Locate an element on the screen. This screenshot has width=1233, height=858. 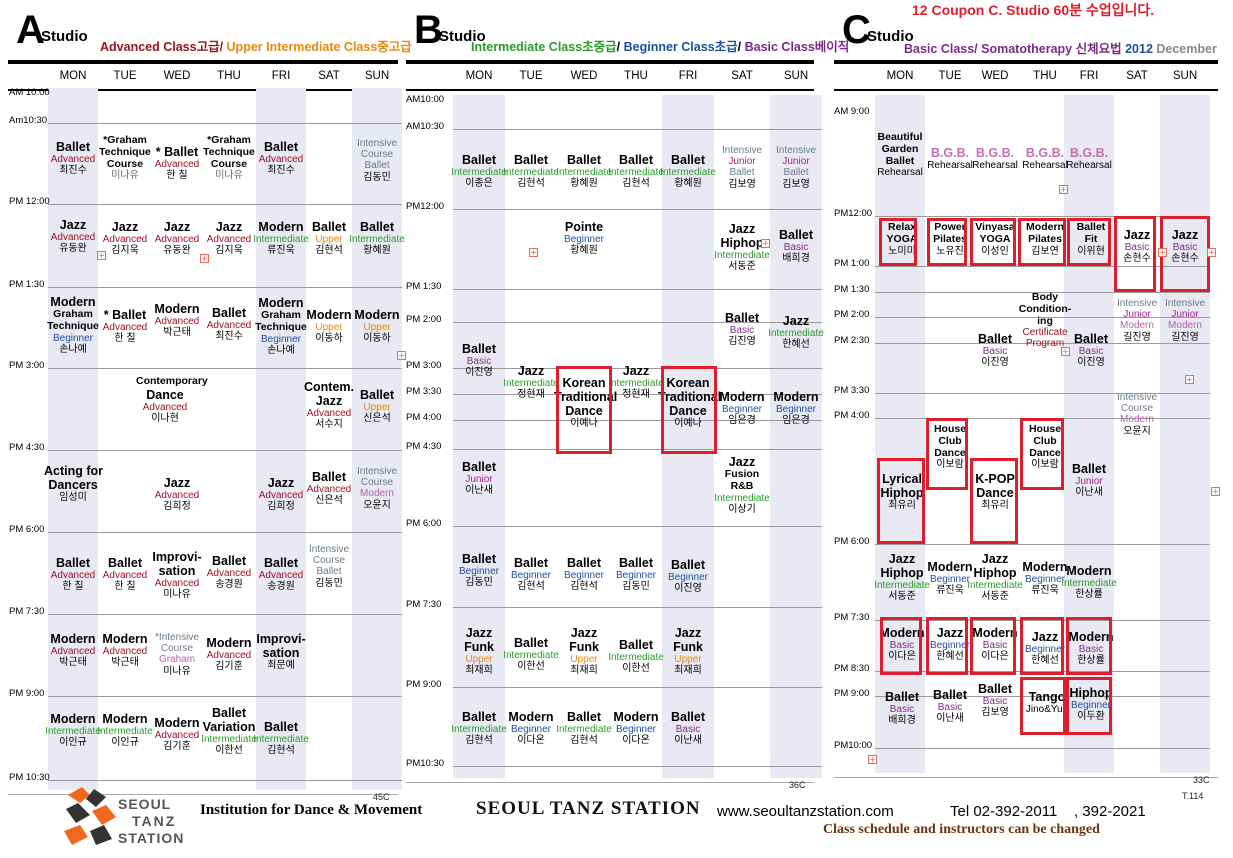
seoul-tanz-station-logo-icon is located at coordinates (90, 816).